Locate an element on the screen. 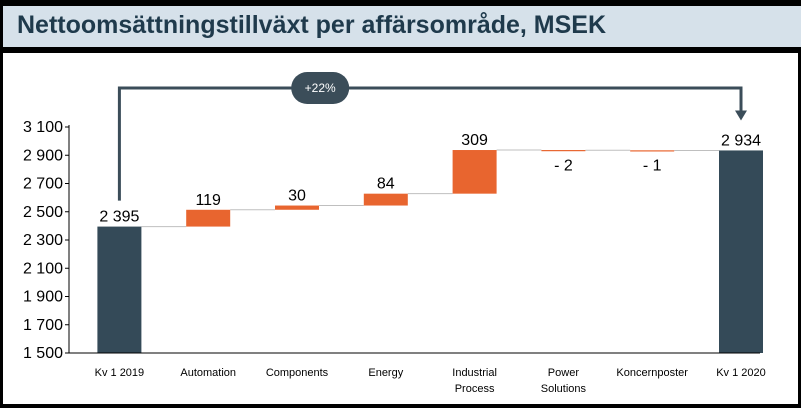 The width and height of the screenshot is (801, 408). y-tick-label: 1 700 is located at coordinates (43, 325).